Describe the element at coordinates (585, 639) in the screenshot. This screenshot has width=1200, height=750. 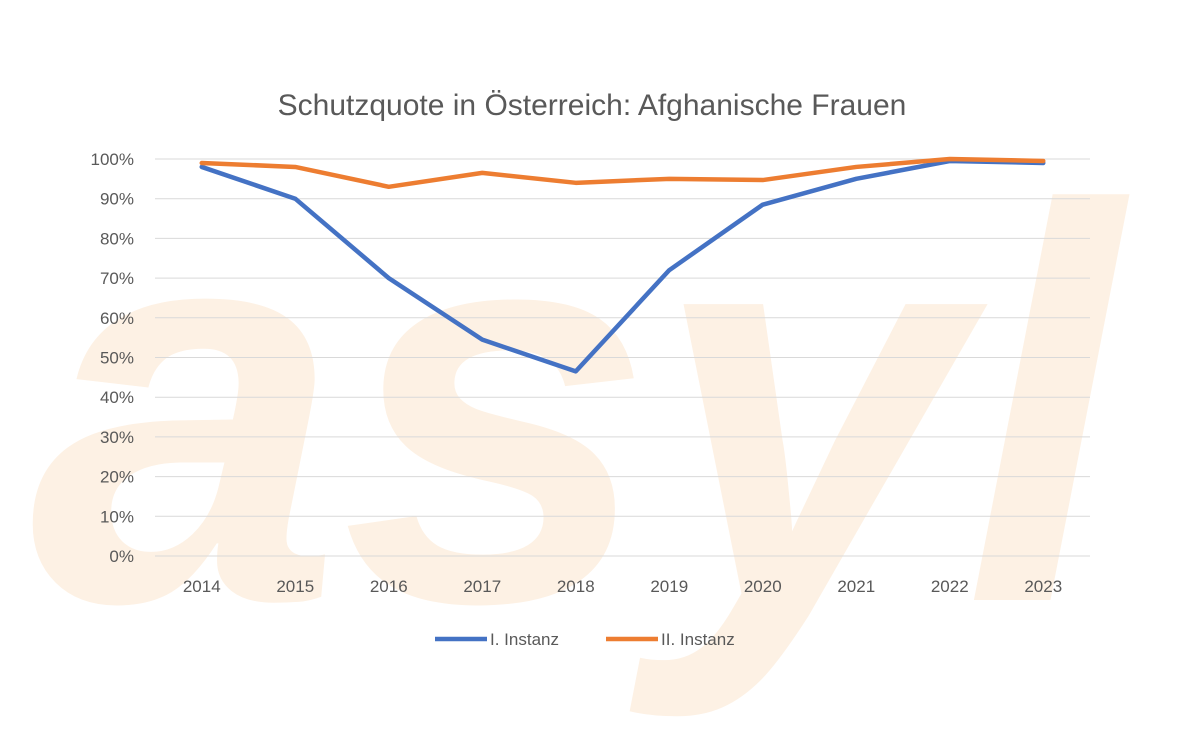
I see `legend: I. Instanz II. Instanz` at that location.